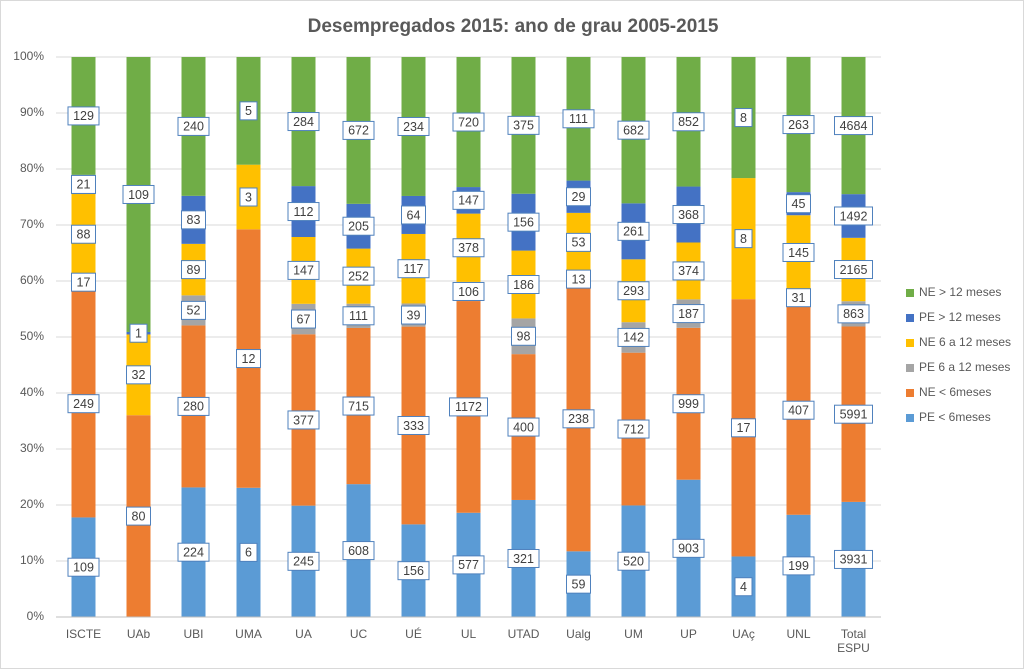 This screenshot has height=669, width=1024. I want to click on data-label: 39, so click(414, 315).